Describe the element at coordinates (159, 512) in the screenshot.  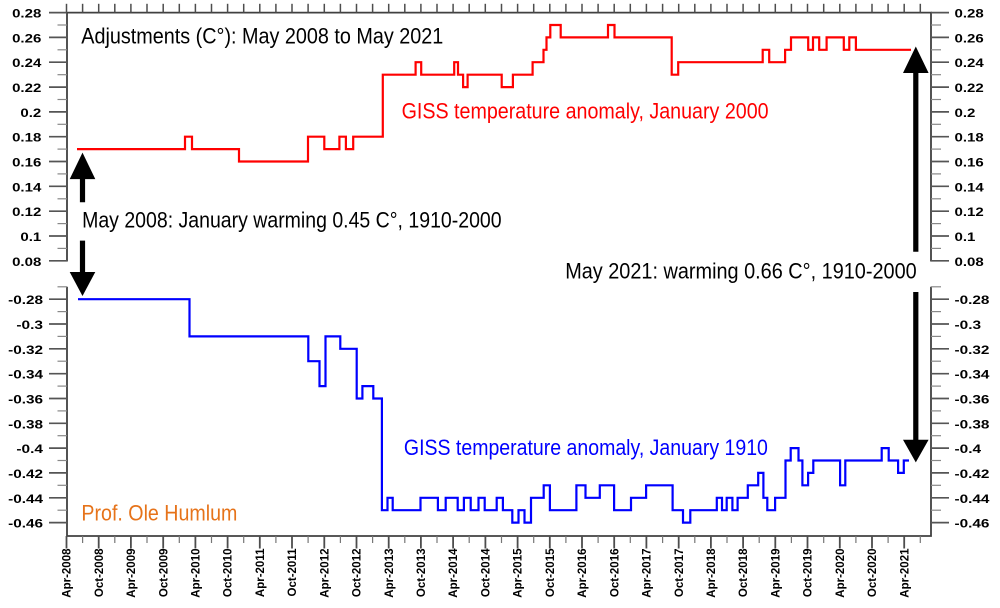
I see `svg-text: Prof. Ole Humlum` at that location.